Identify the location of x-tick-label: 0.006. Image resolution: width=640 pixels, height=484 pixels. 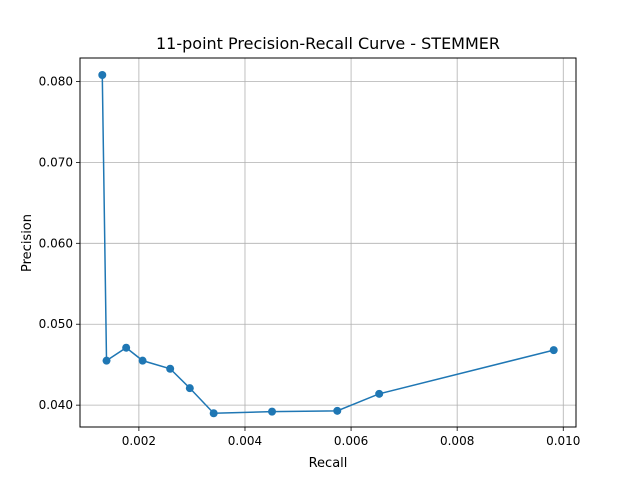
(351, 441).